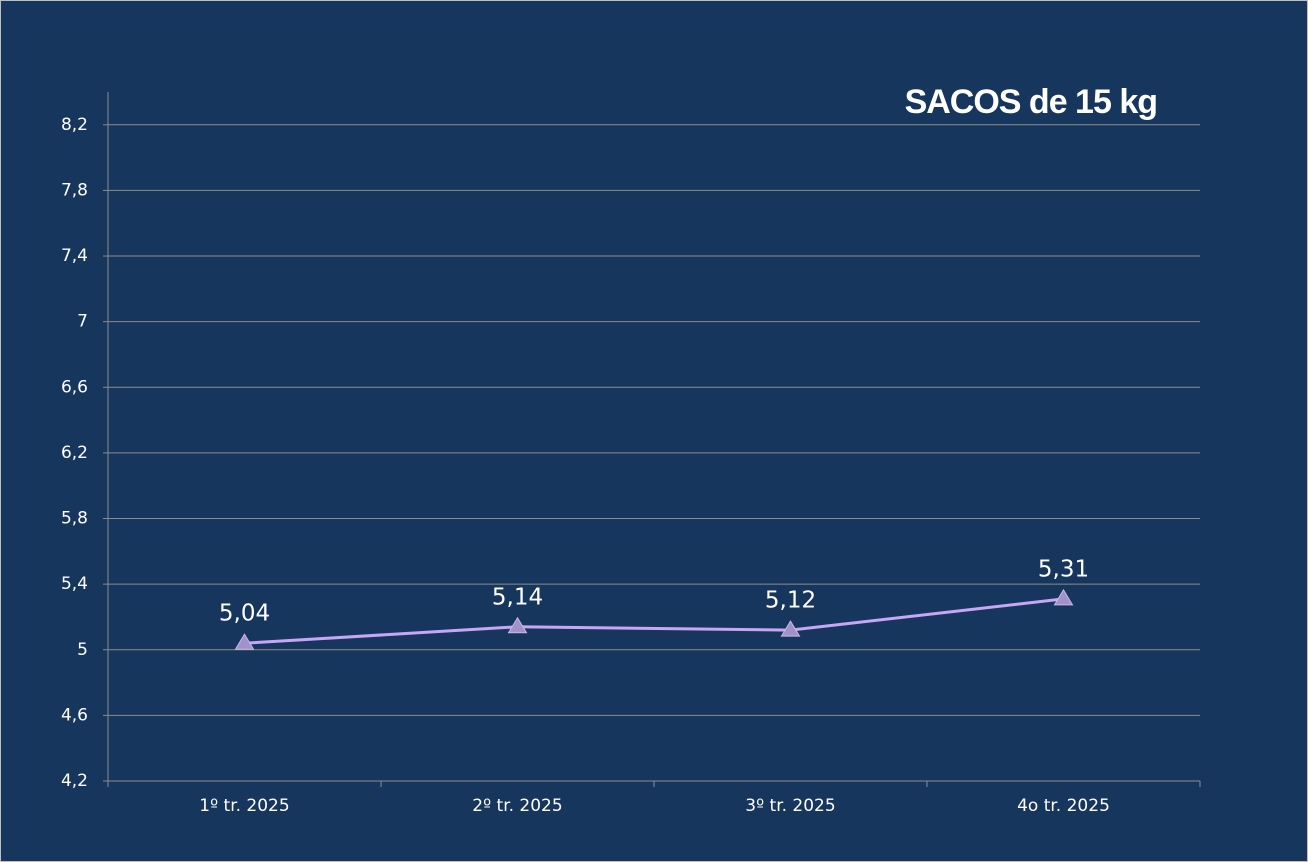  Describe the element at coordinates (74, 519) in the screenshot. I see `y-tick-label: 5,8` at that location.